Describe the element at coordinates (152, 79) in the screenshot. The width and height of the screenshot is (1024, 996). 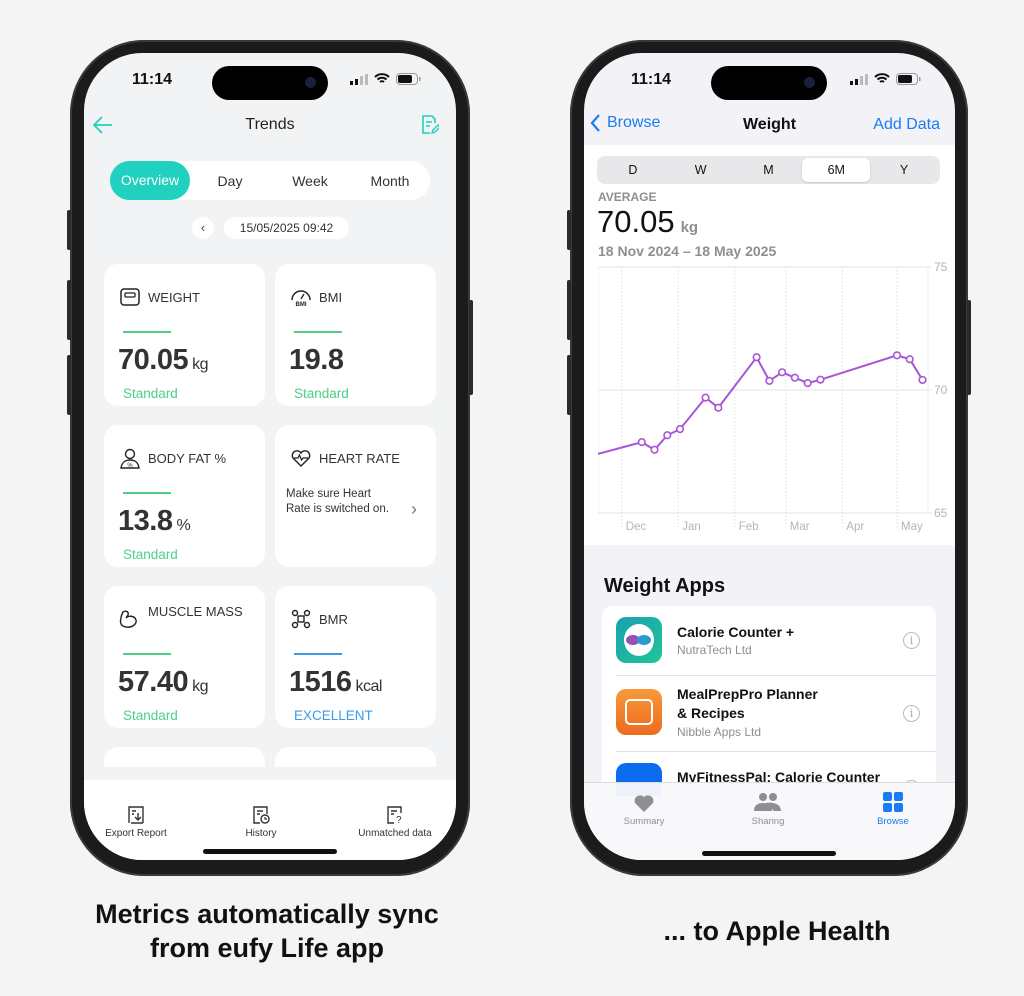
I see `status-time: 11:14` at that location.